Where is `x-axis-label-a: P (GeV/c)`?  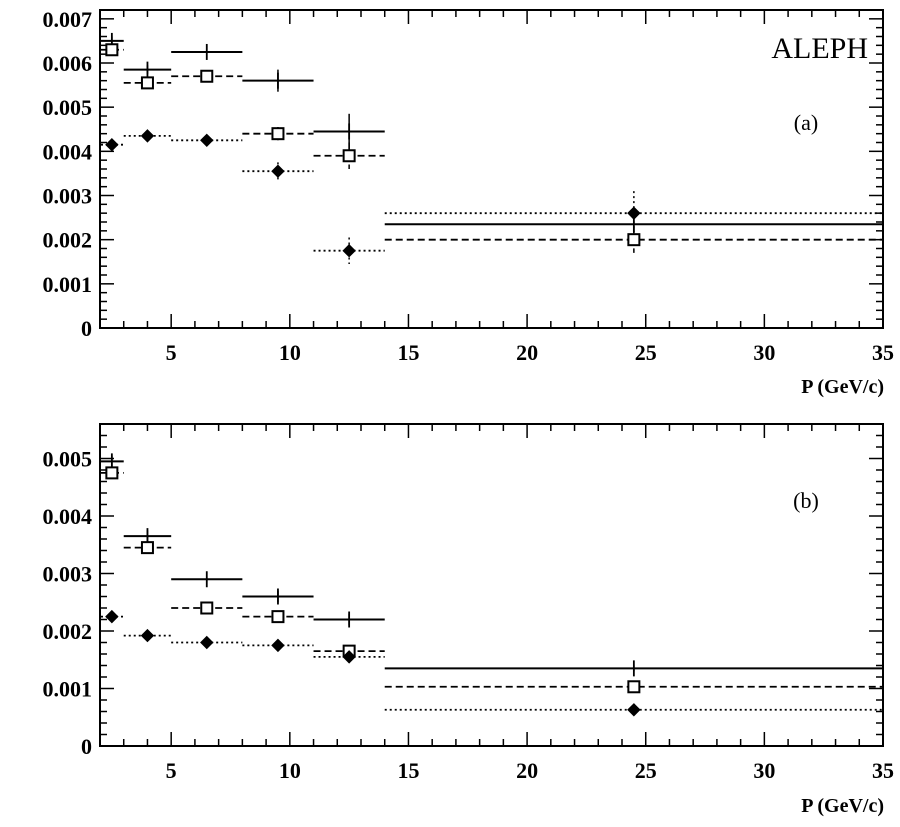
x-axis-label-a: P (GeV/c) is located at coordinates (842, 387).